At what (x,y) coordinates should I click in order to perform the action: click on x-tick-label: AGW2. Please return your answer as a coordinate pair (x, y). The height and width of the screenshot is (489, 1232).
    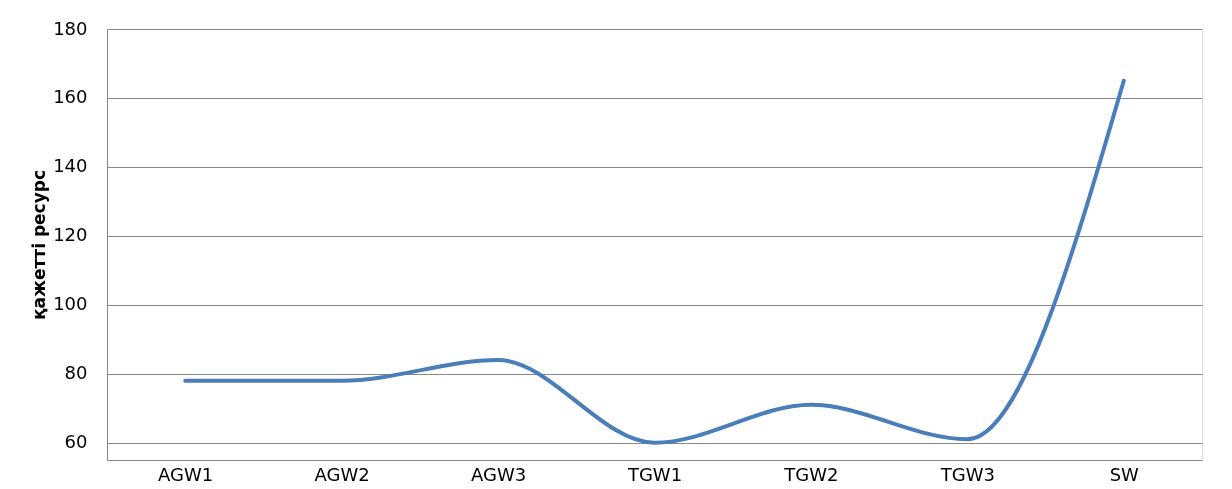
    Looking at the image, I should click on (342, 474).